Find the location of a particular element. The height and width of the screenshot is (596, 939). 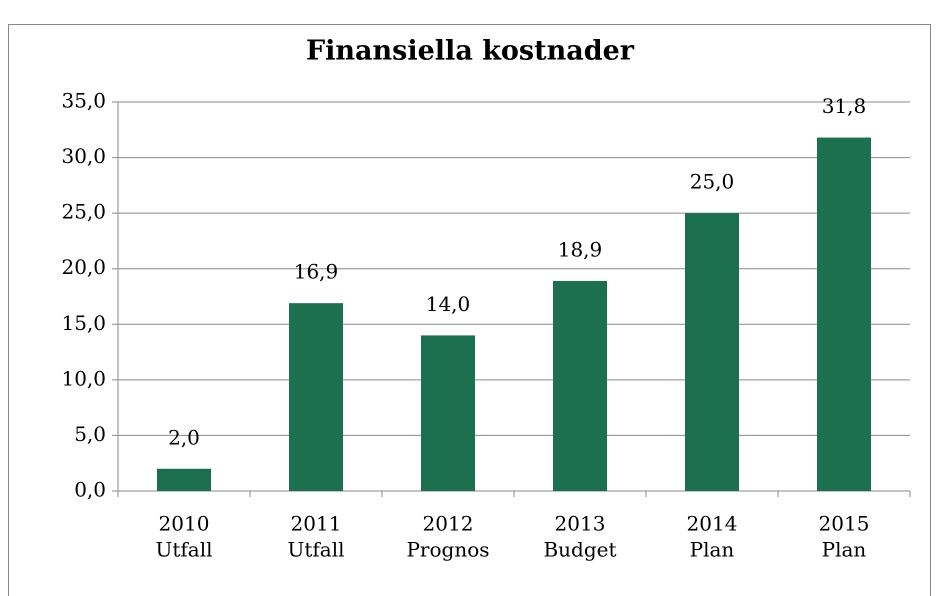

x-tick-label: 2014 is located at coordinates (712, 524).